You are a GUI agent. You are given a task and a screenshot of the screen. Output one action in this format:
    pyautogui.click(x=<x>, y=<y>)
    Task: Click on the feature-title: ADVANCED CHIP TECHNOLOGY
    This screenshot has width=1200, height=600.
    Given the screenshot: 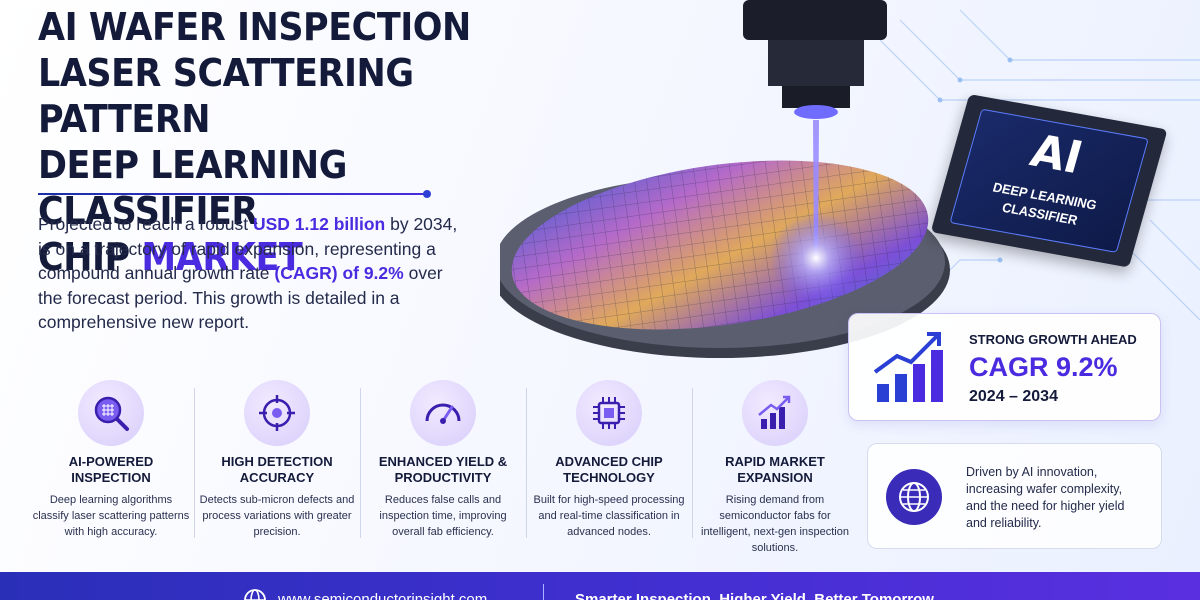 What is the action you would take?
    pyautogui.click(x=609, y=469)
    